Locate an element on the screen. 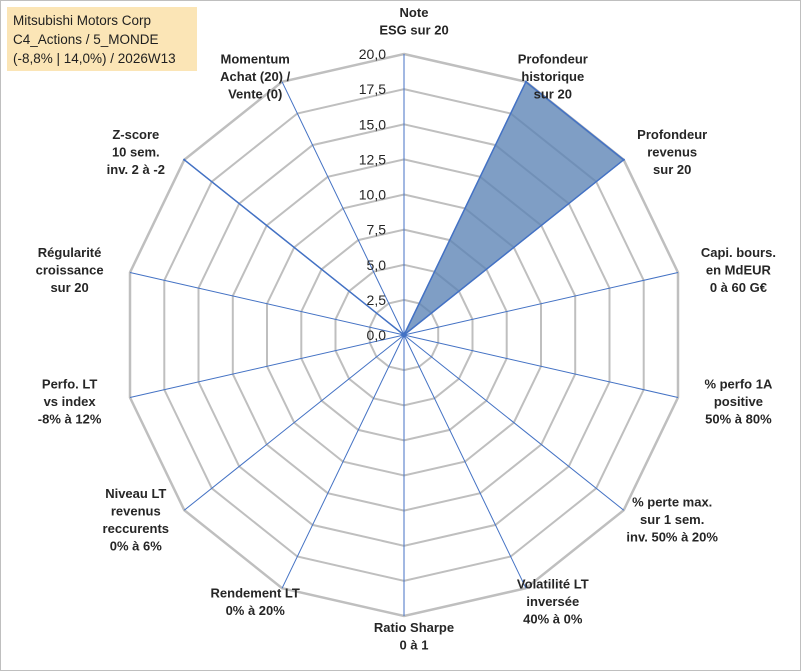 This screenshot has width=801, height=671. axis-label: Z-score is located at coordinates (135, 134).